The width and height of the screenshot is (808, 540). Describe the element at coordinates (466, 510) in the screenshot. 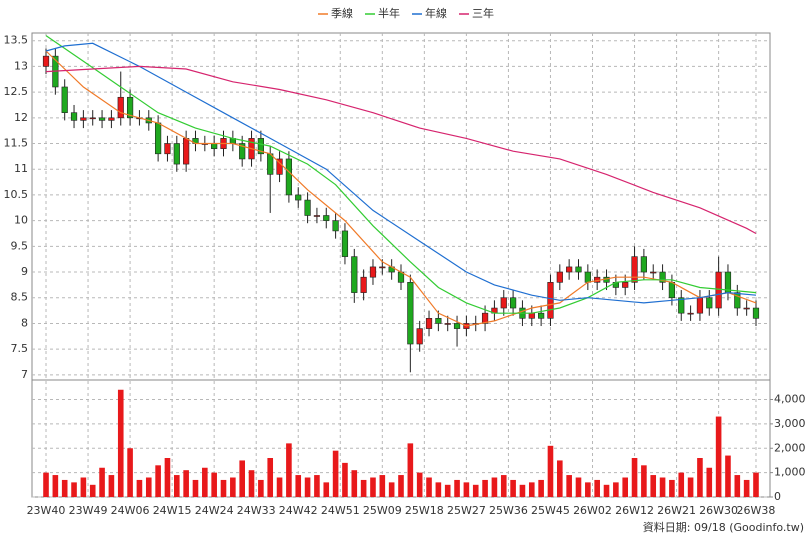

I see `x-tick-label: 25W27` at that location.